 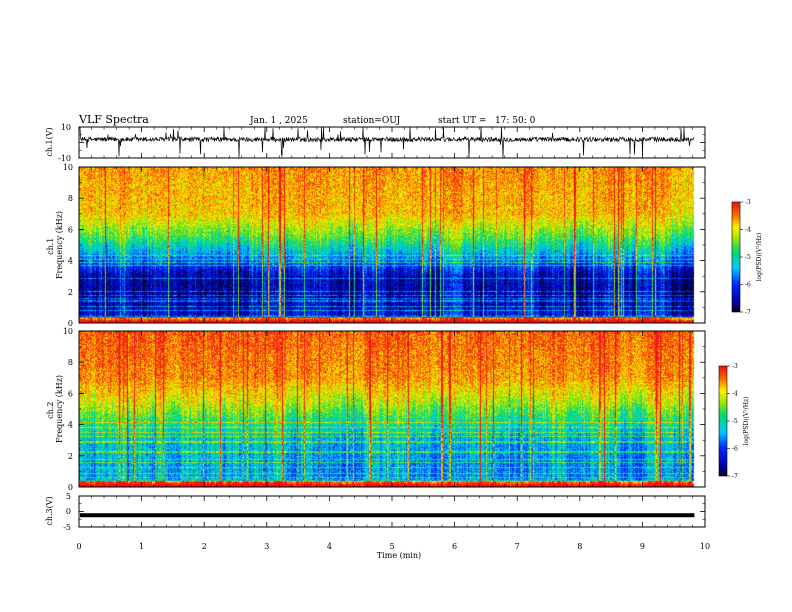 I want to click on spectrogram-ch1-ylabel-line2: Frequency (kHz), so click(x=59, y=245).